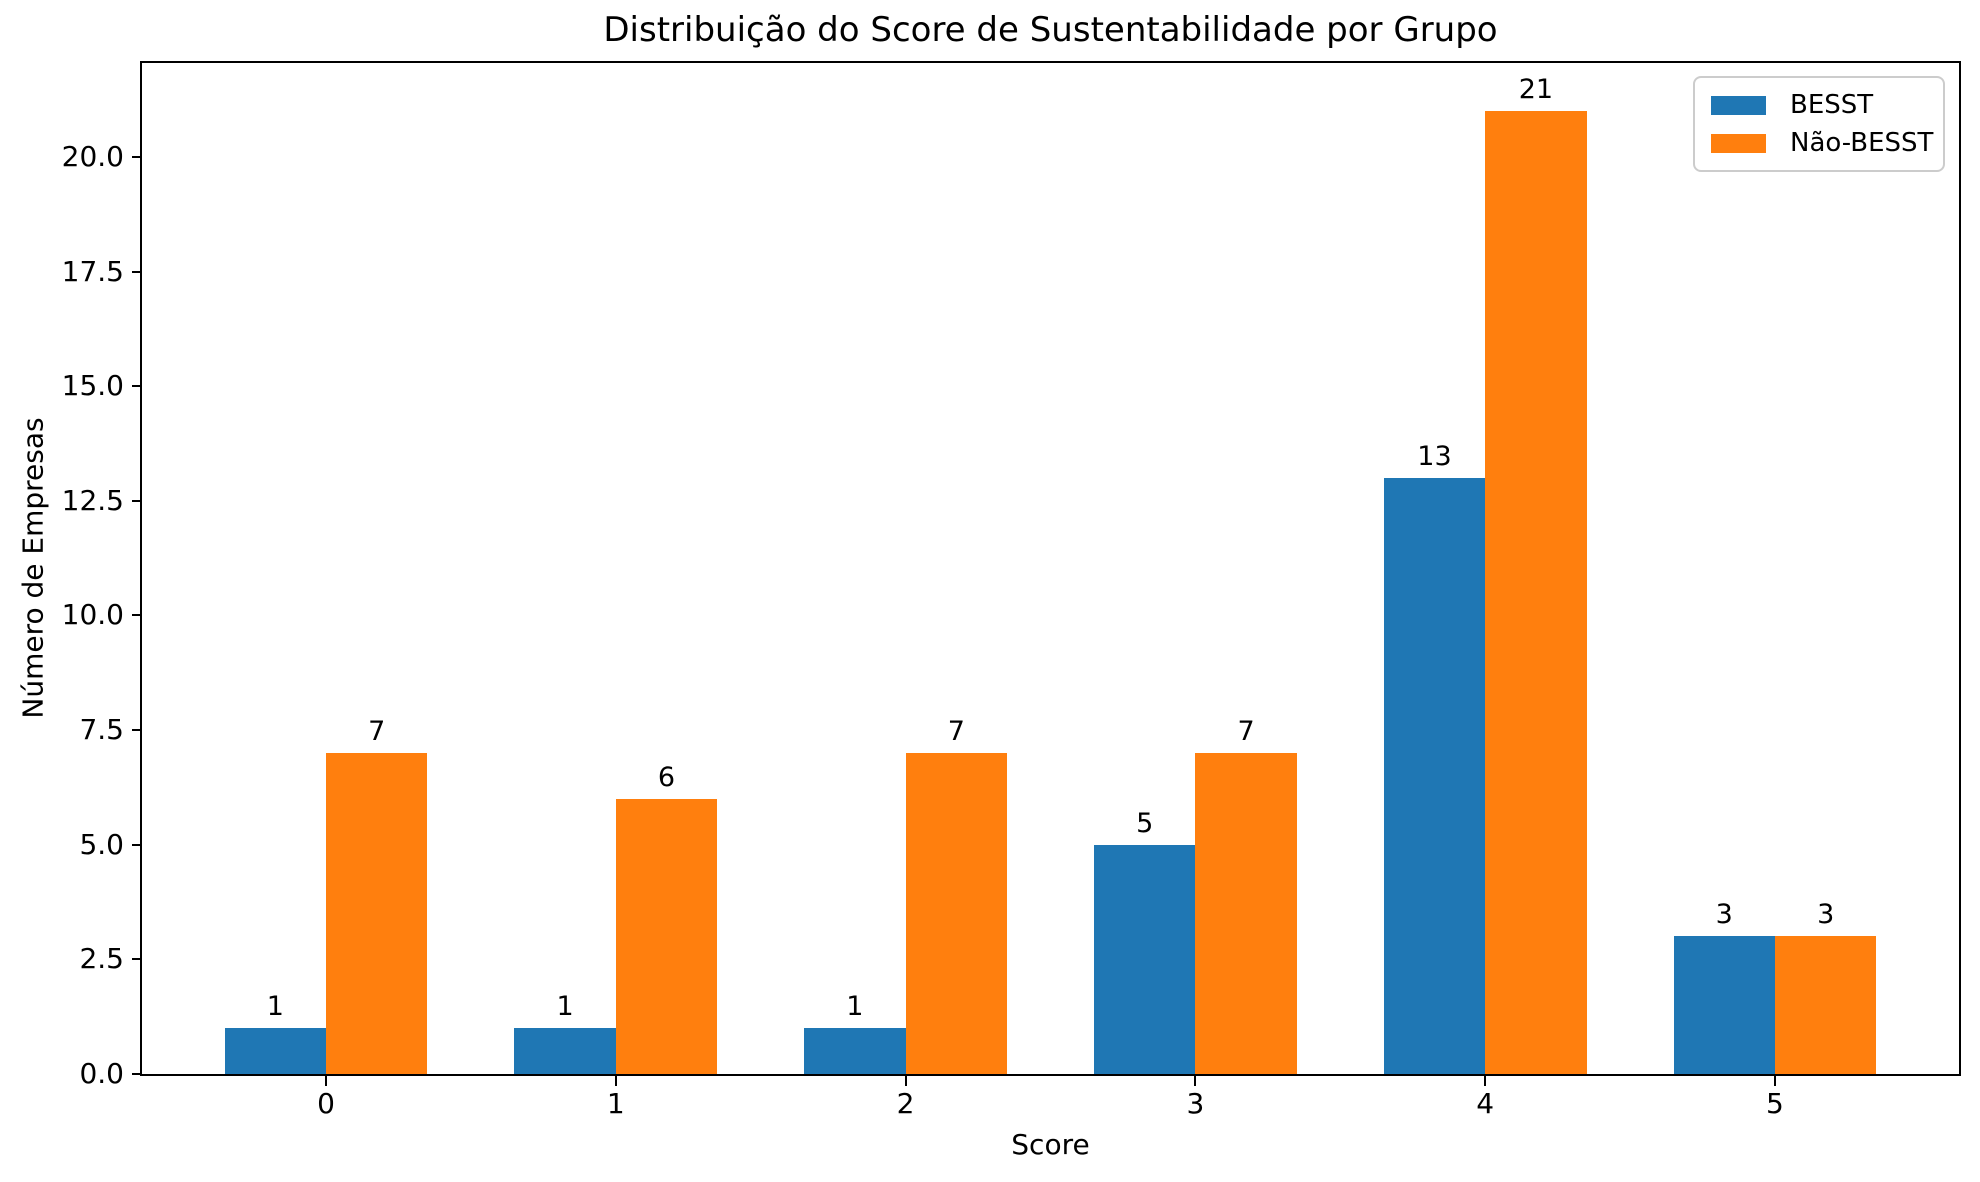  I want to click on bar-Não-BESST-2, so click(956, 913).